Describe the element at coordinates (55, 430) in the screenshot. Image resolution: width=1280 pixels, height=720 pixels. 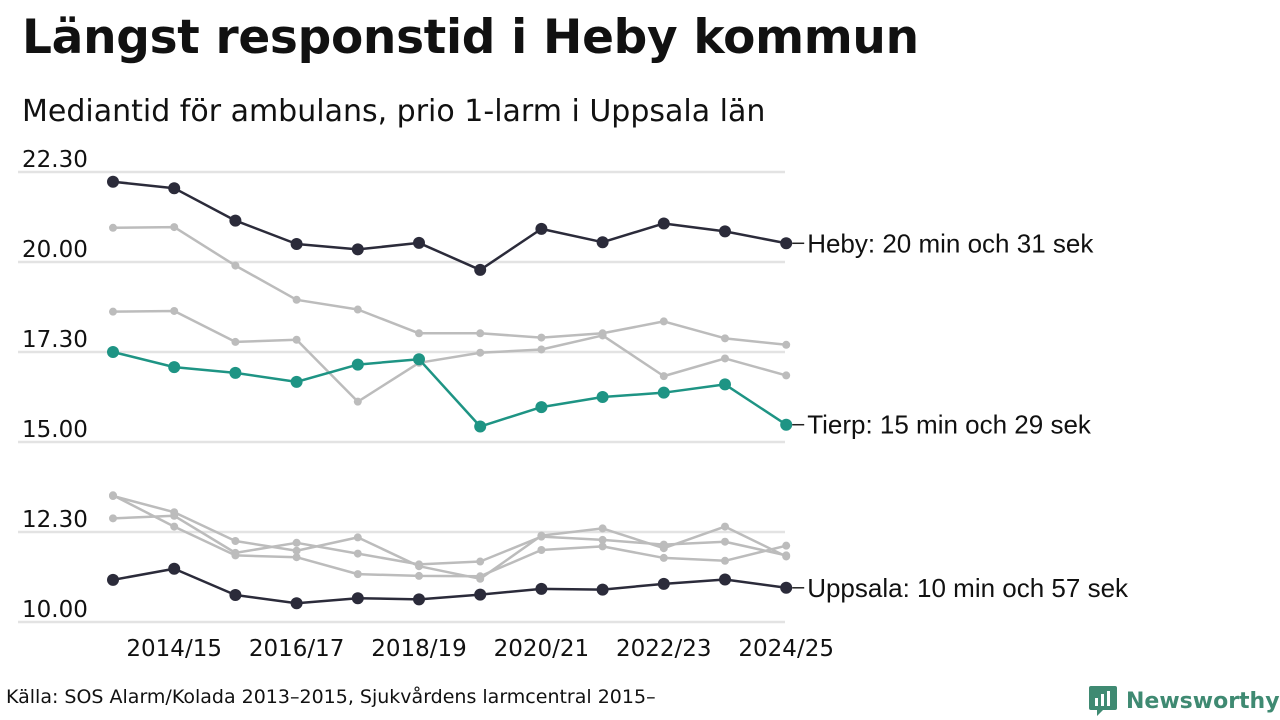
I see `y-tick-label: 15.00` at that location.